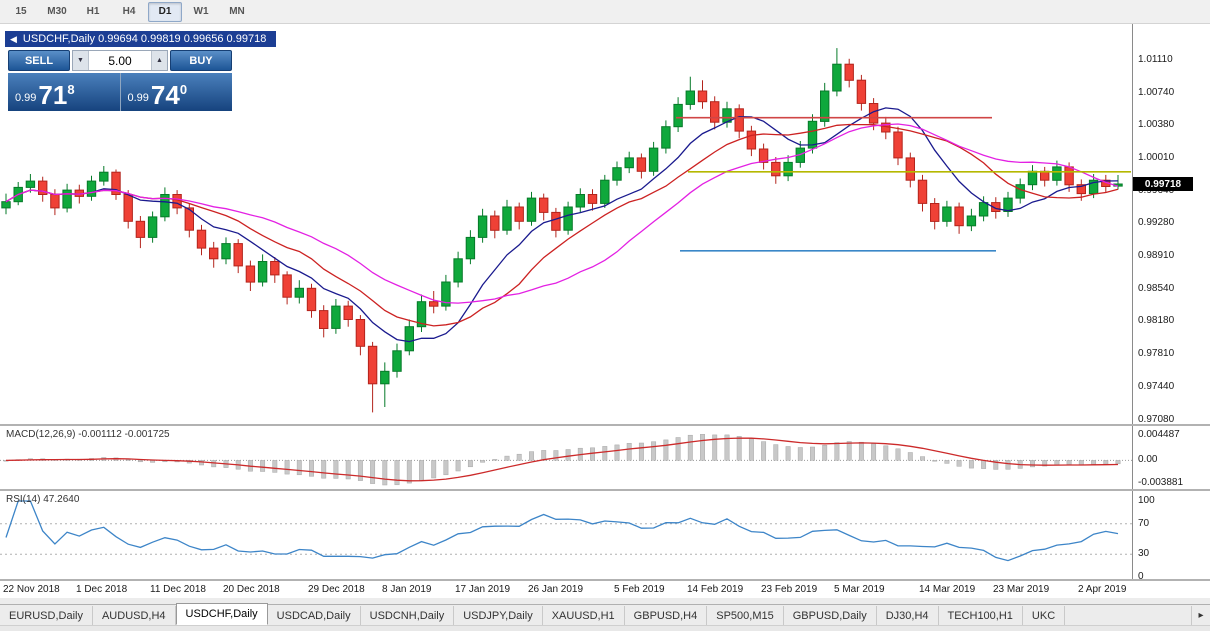  I want to click on date-axis-label: 29 Dec 2018, so click(336, 589).